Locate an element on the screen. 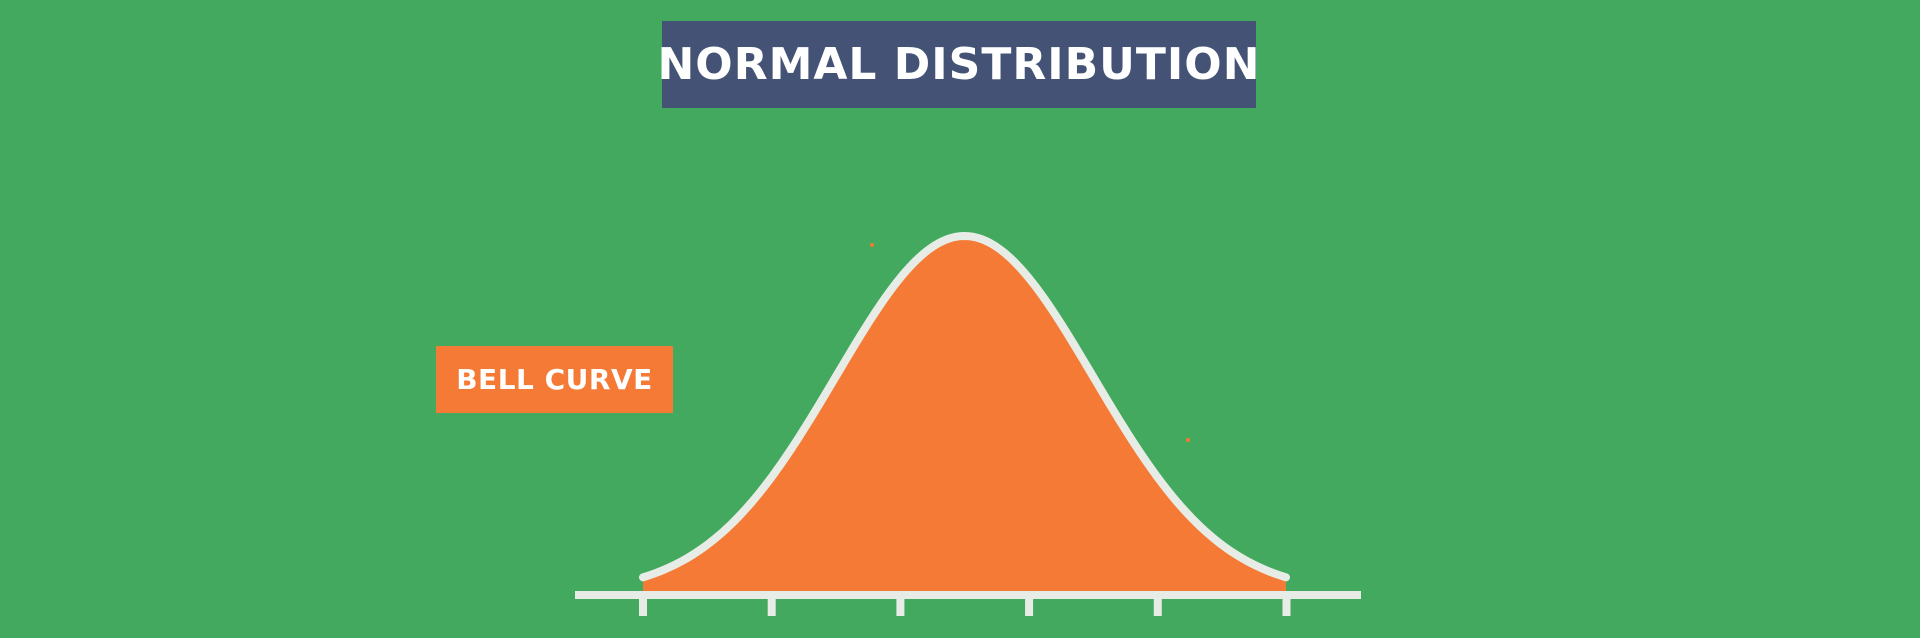  title-banner: NORMAL DISTRIBUTION is located at coordinates (958, 64).